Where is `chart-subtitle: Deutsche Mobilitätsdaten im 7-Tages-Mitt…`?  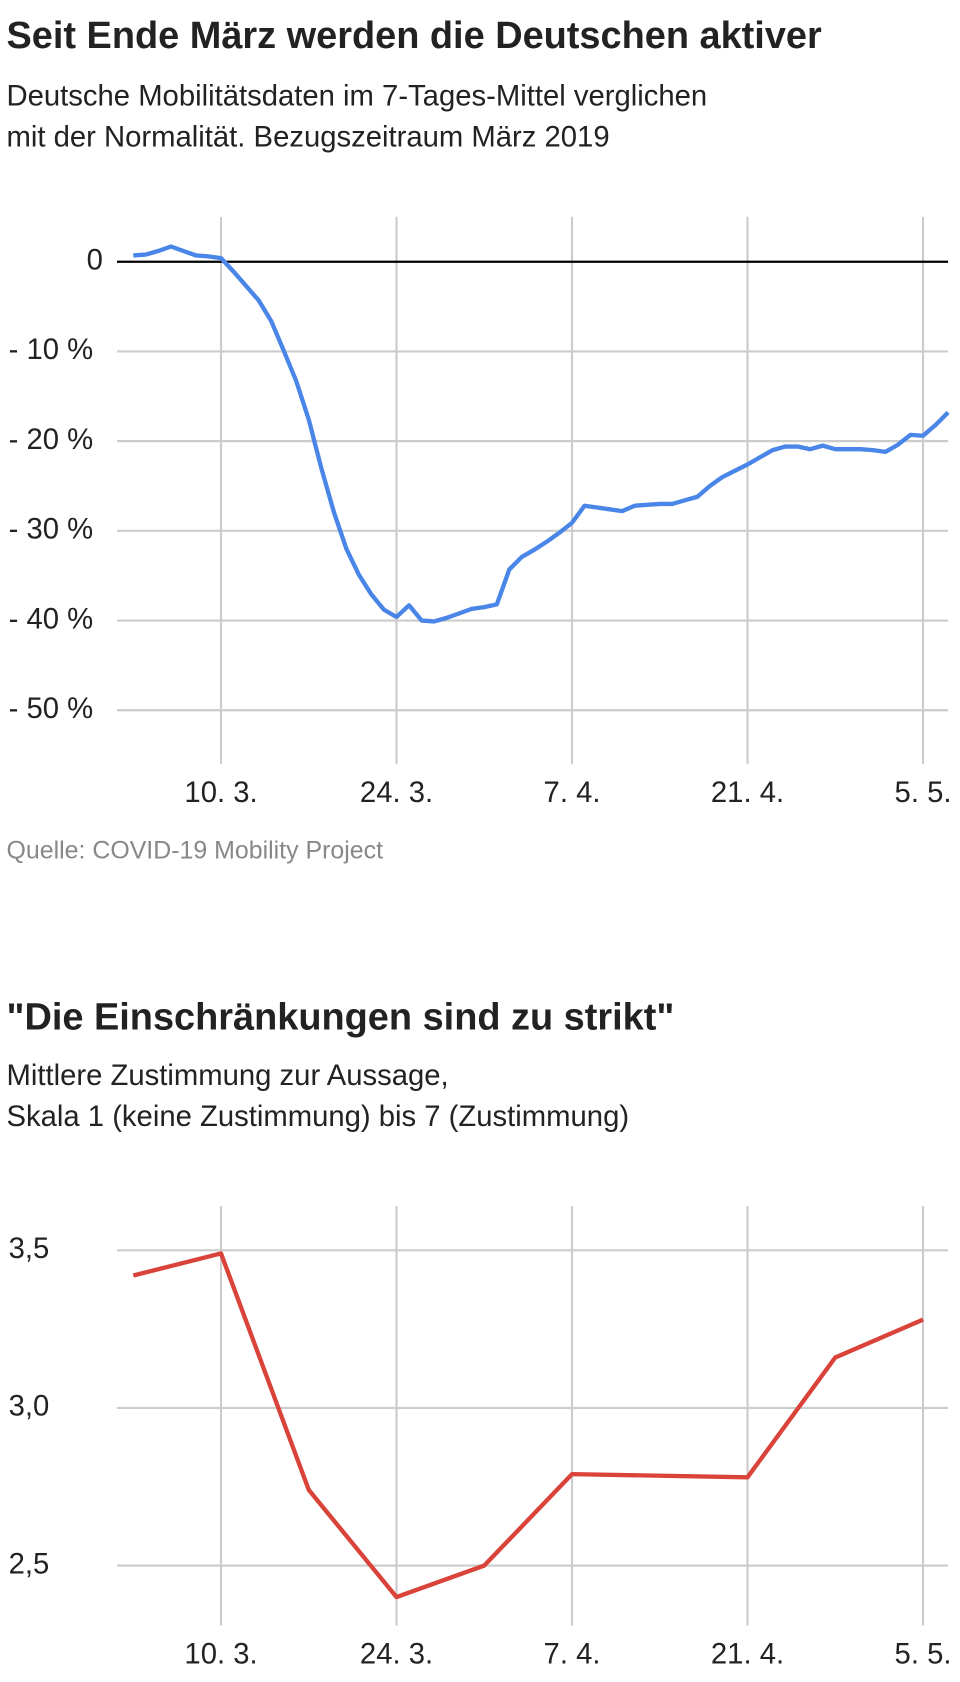 chart-subtitle: Deutsche Mobilitätsdaten im 7-Tages-Mitt… is located at coordinates (357, 96).